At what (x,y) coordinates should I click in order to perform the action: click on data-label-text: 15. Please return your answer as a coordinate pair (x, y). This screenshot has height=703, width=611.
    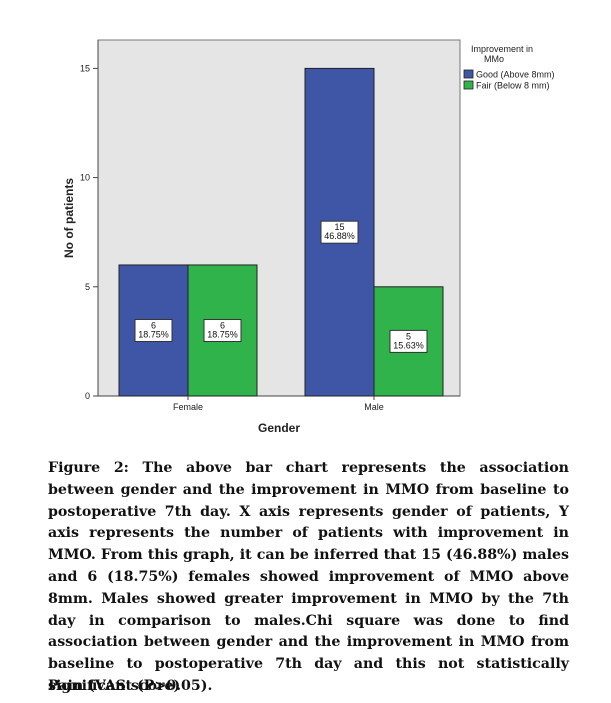
    Looking at the image, I should click on (339, 227).